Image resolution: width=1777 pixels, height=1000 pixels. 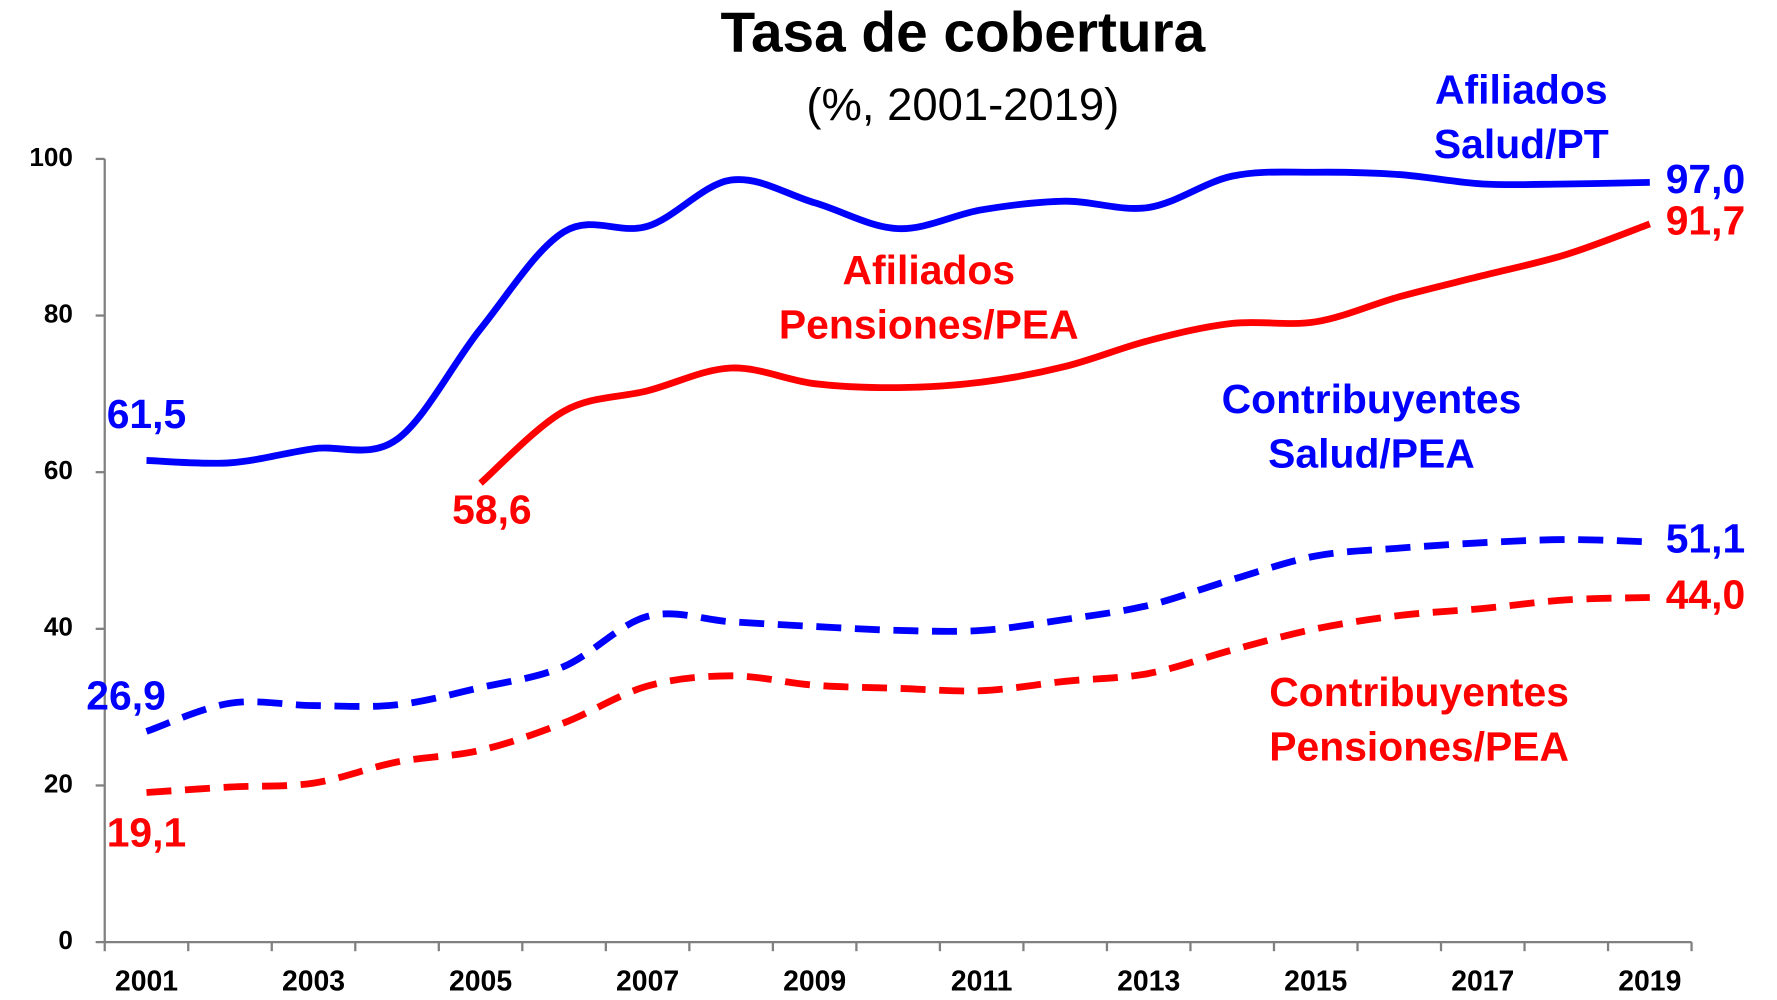 What do you see at coordinates (982, 981) in the screenshot?
I see `x-tick-label: 2011` at bounding box center [982, 981].